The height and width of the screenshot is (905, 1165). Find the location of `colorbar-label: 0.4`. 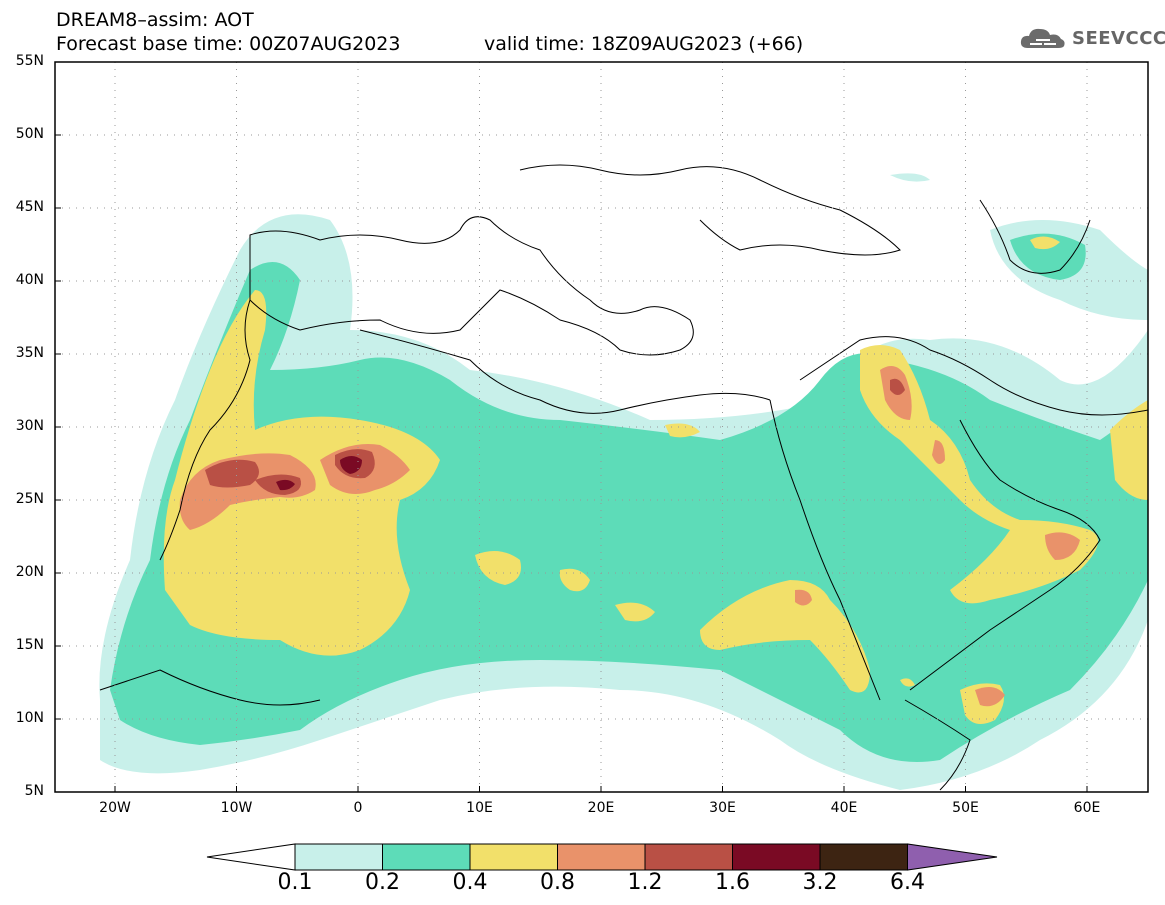

colorbar-label: 0.4 is located at coordinates (470, 882).